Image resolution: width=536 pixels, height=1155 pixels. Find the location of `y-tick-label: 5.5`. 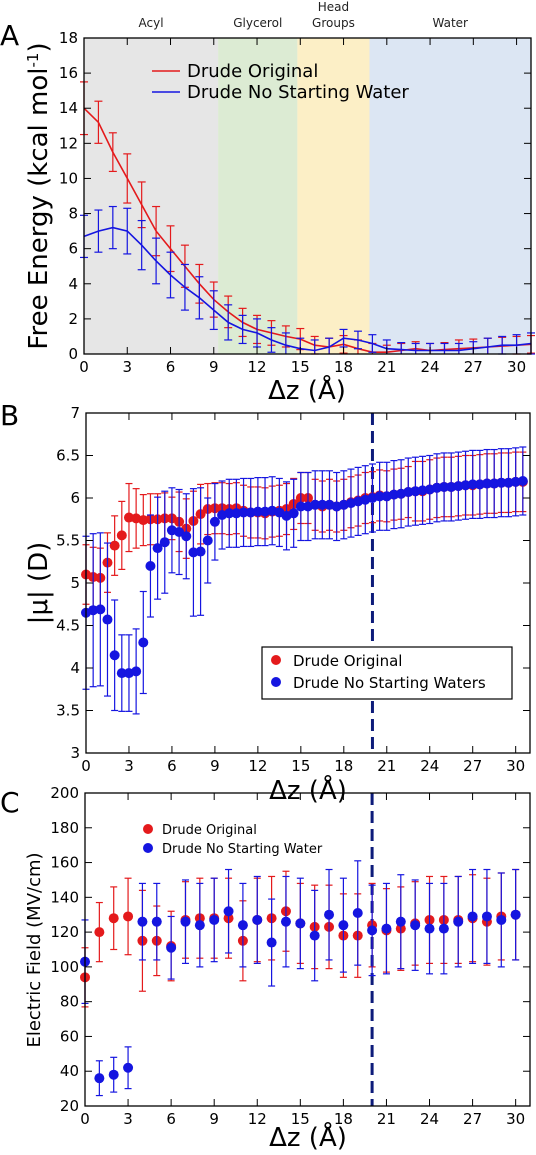

y-tick-label: 5.5 is located at coordinates (68, 541).